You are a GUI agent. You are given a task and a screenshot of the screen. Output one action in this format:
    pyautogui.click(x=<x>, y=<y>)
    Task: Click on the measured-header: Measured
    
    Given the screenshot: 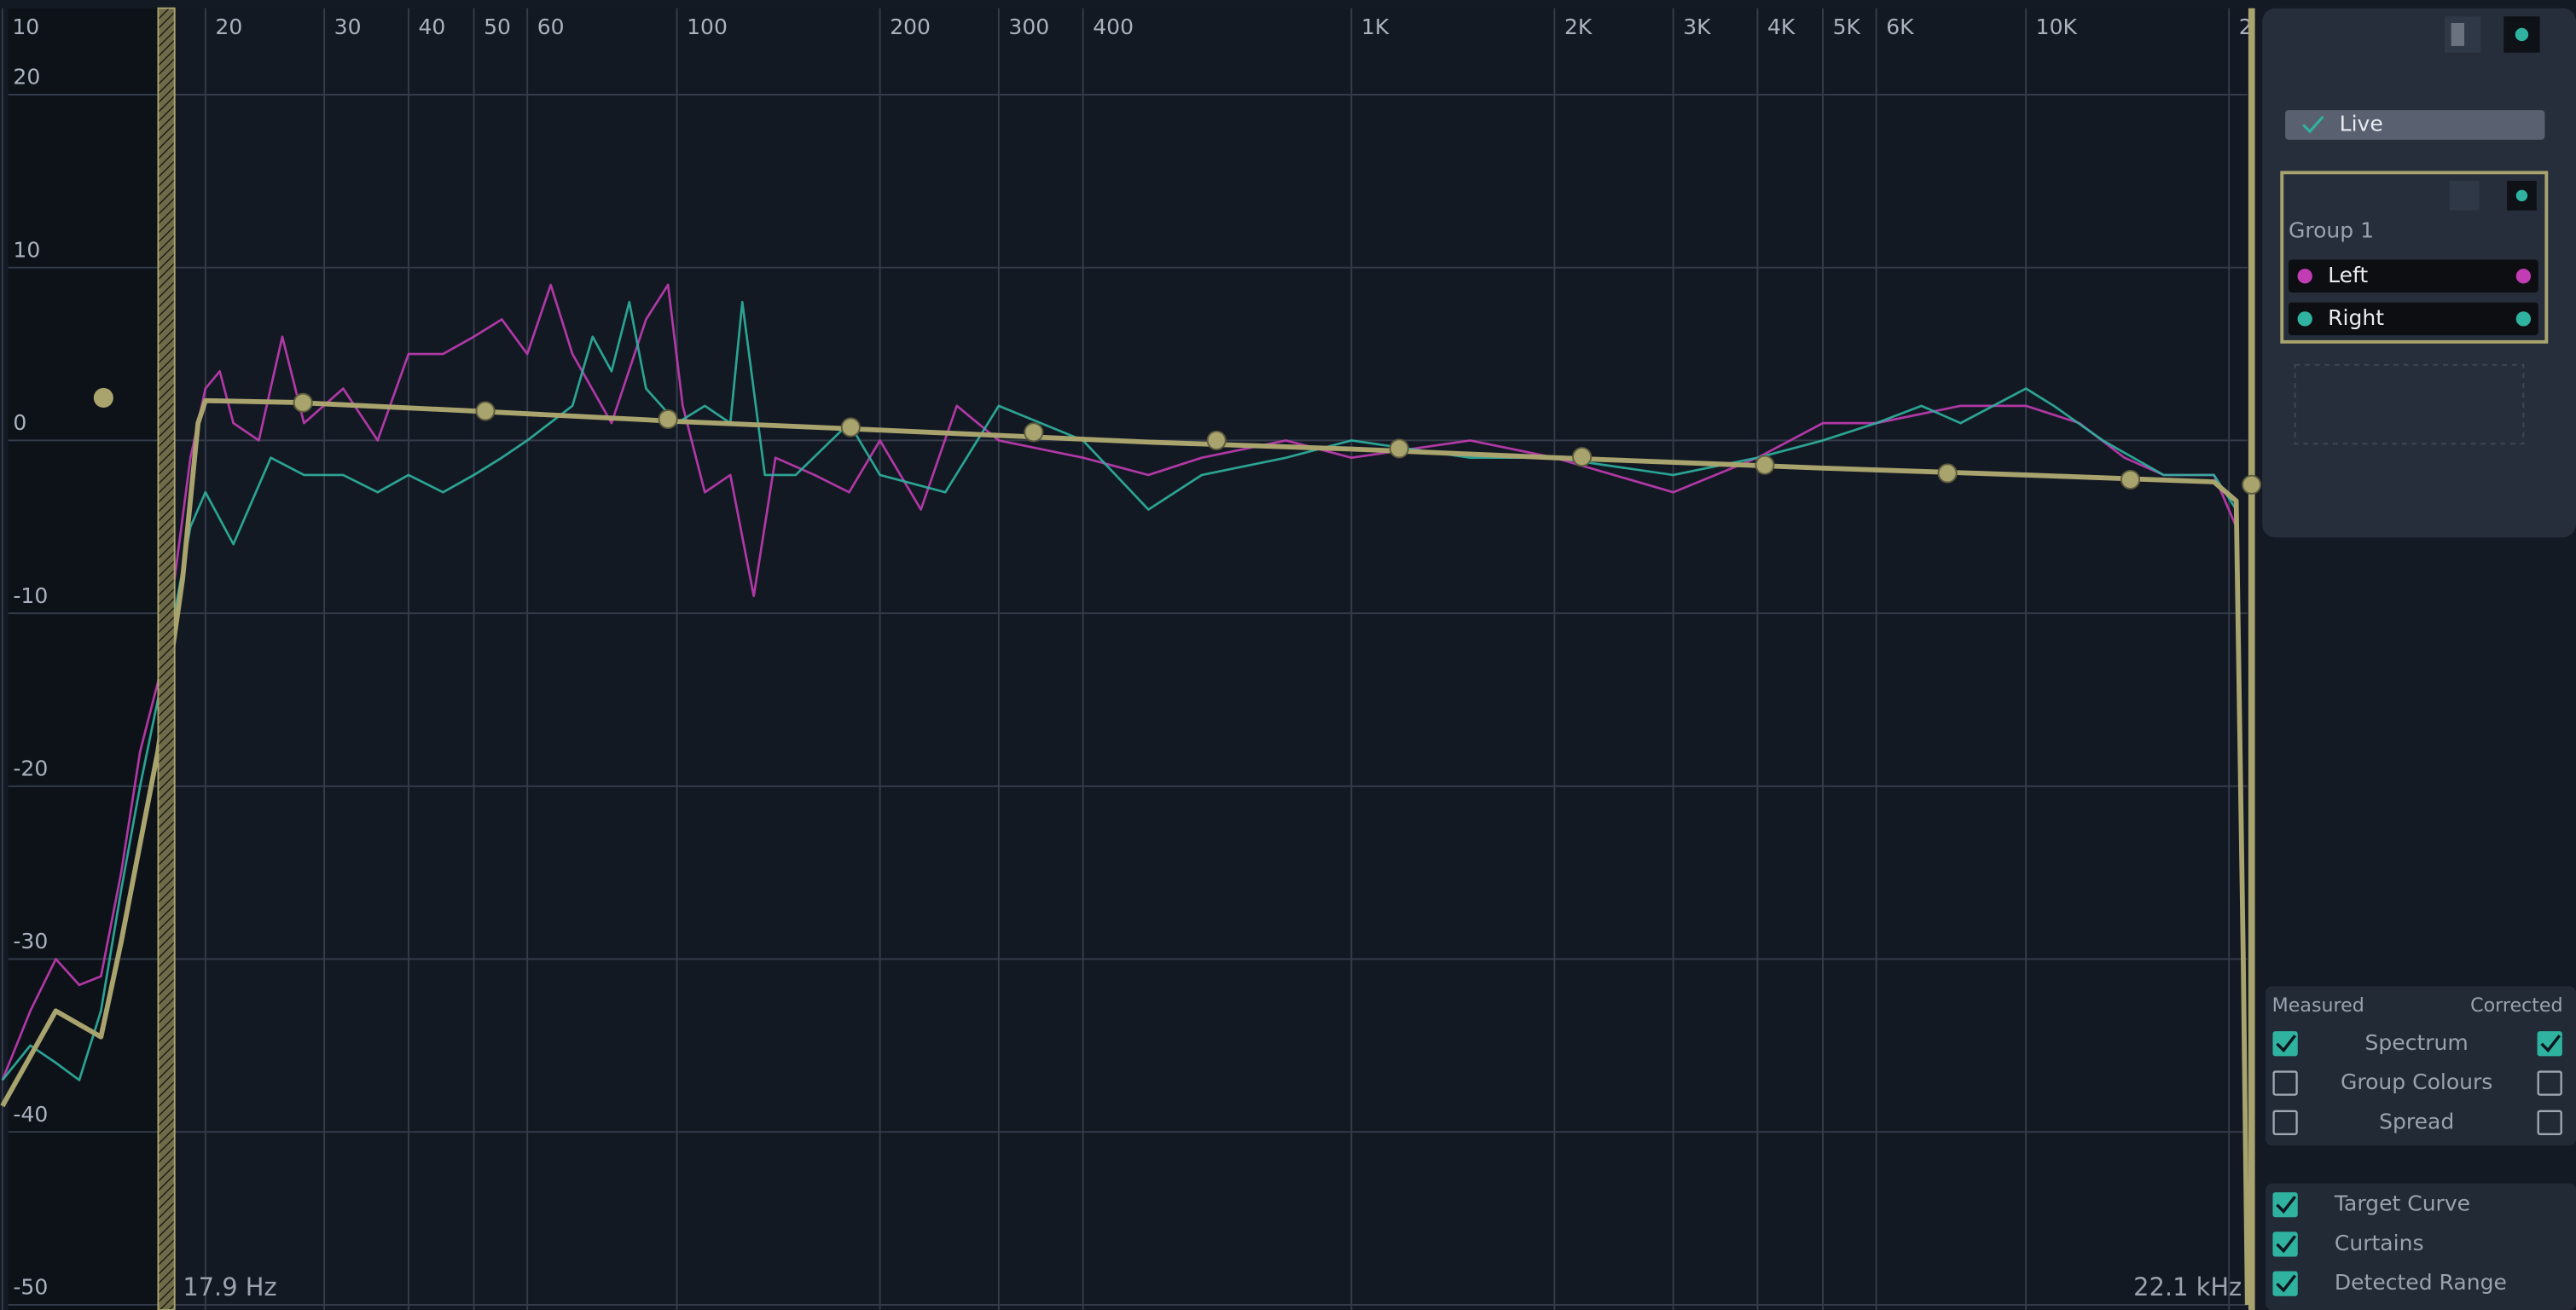 What is the action you would take?
    pyautogui.click(x=2318, y=1006)
    